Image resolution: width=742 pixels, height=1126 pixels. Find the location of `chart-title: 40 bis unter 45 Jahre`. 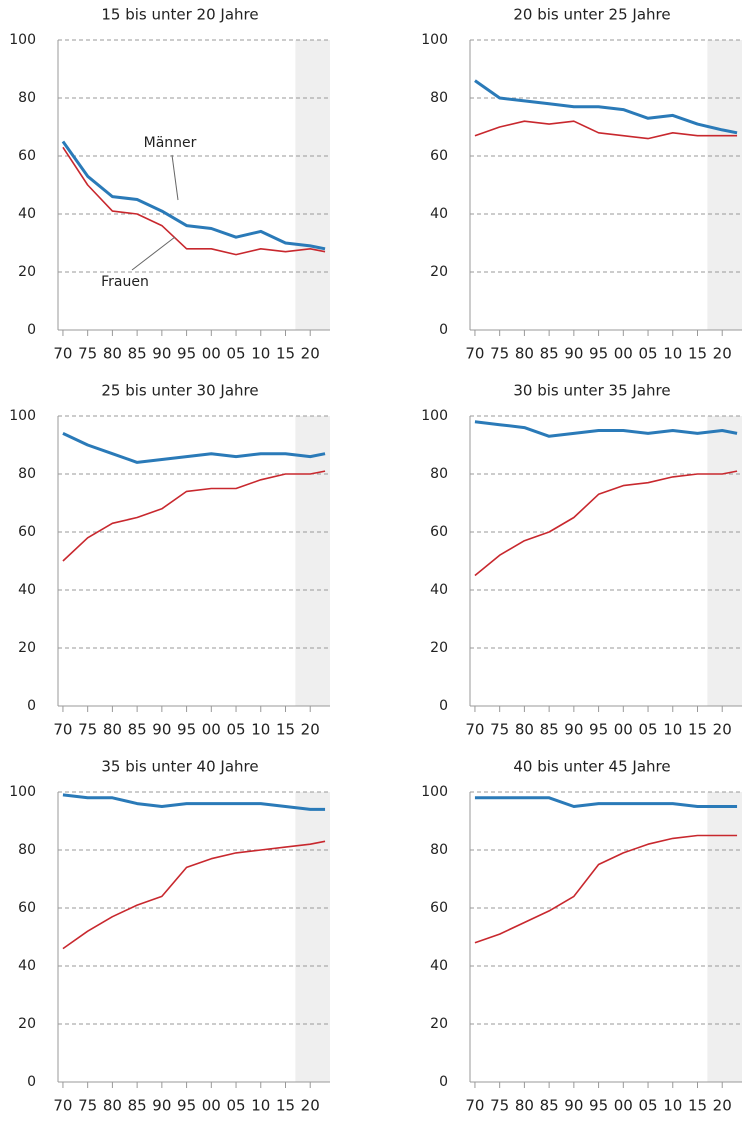

chart-title: 40 bis unter 45 Jahre is located at coordinates (591, 767).